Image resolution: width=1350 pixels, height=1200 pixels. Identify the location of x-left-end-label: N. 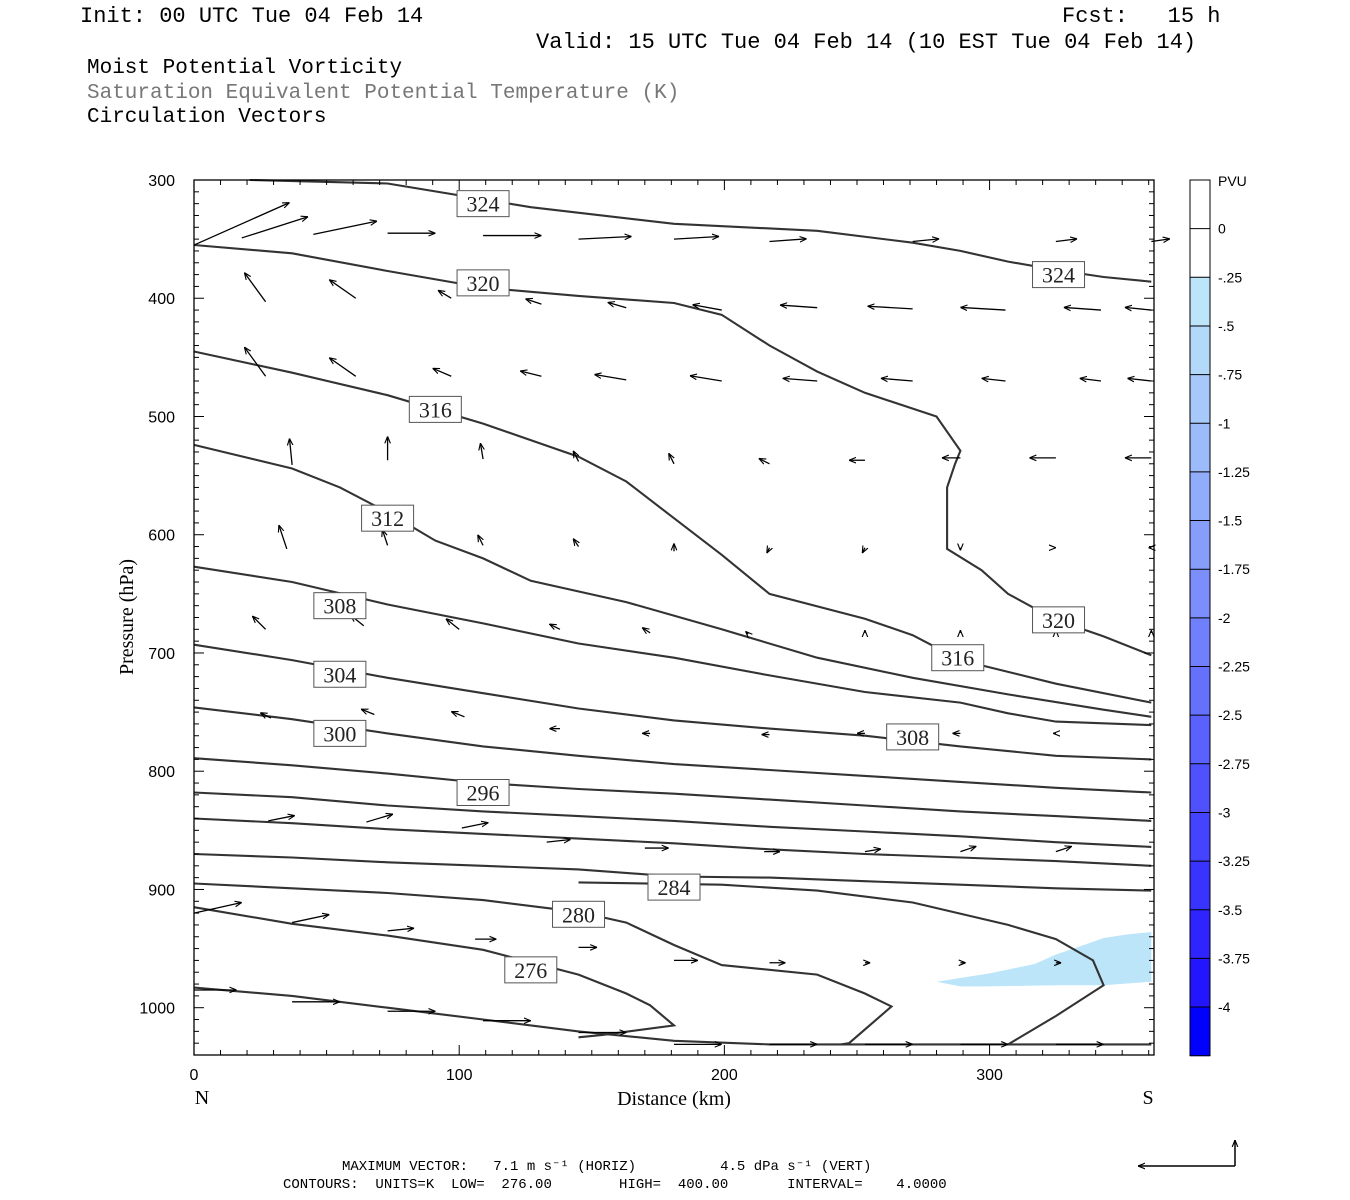
(202, 1098).